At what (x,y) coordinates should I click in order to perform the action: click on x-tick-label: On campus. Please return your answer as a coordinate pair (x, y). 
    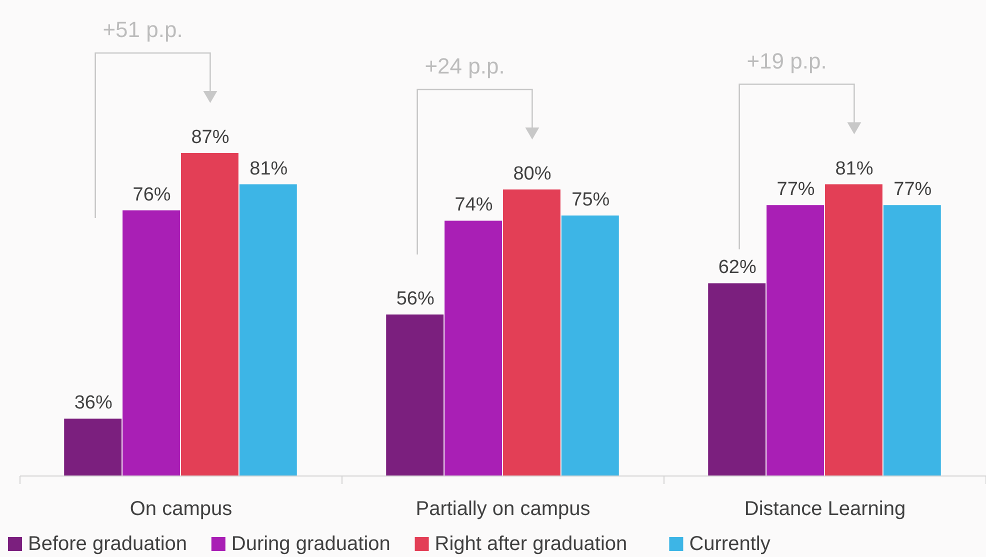
    Looking at the image, I should click on (181, 509).